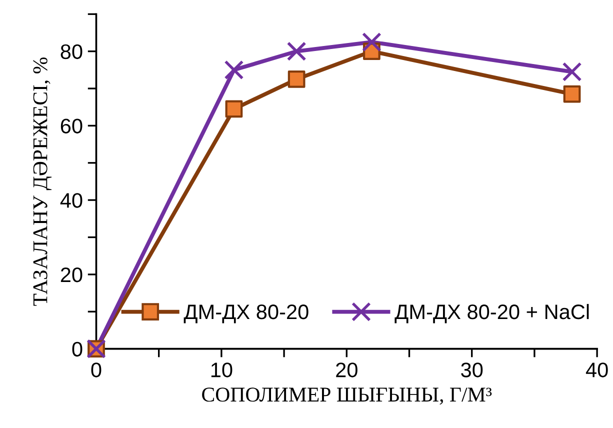  What do you see at coordinates (246, 314) in the screenshot?
I see `legend-label: ДМ-ДХ 80-20` at bounding box center [246, 314].